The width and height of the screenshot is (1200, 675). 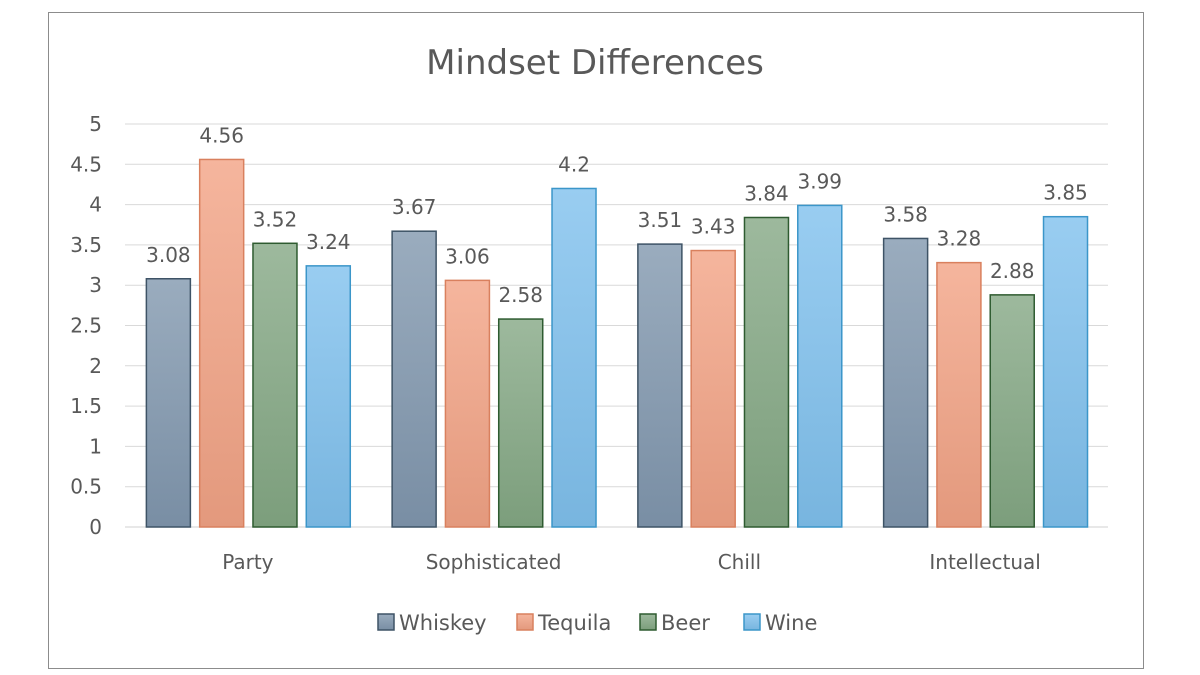 What do you see at coordinates (95, 527) in the screenshot?
I see `y-tick-label: 0` at bounding box center [95, 527].